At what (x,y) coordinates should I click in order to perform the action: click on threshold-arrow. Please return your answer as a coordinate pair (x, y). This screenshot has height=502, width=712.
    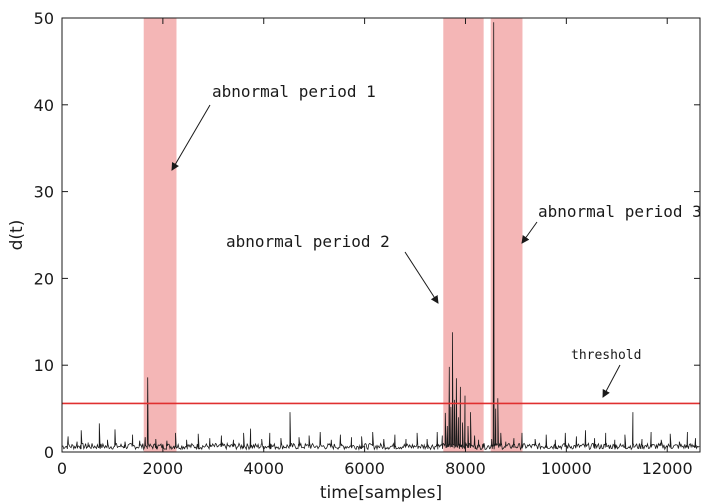
    Looking at the image, I should click on (611, 381).